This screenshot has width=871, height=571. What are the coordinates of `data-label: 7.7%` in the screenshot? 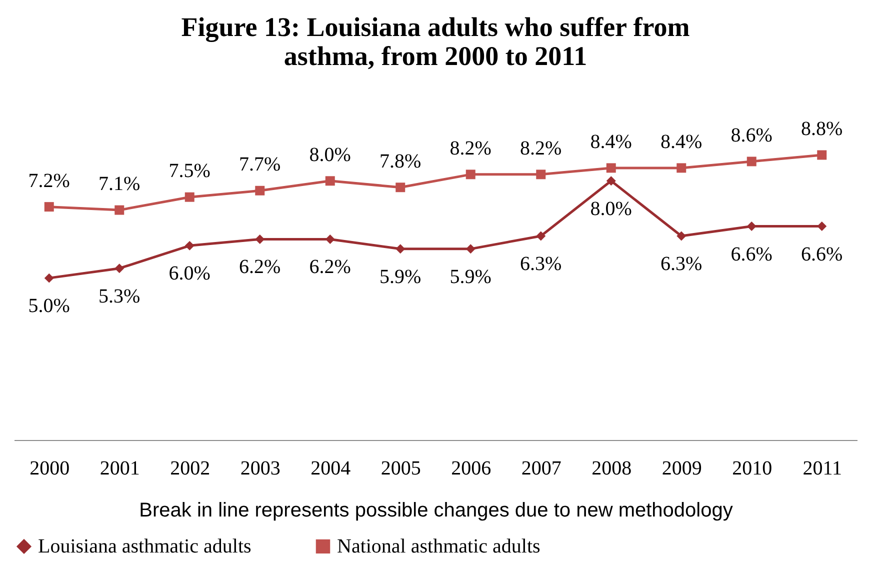 It's located at (260, 165).